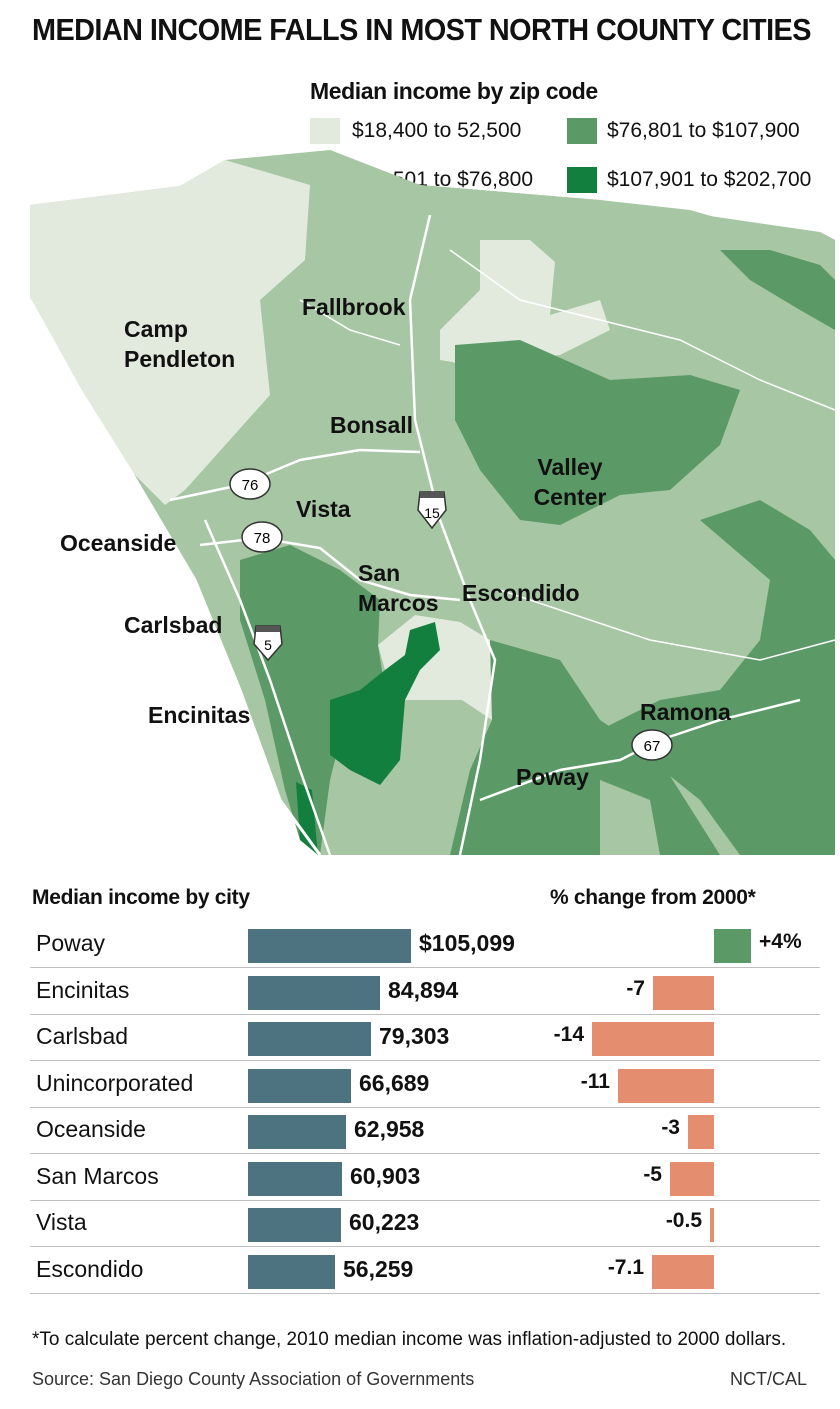 The image size is (840, 1409). What do you see at coordinates (118, 543) in the screenshot?
I see `place-label-oceanside: Oceanside` at bounding box center [118, 543].